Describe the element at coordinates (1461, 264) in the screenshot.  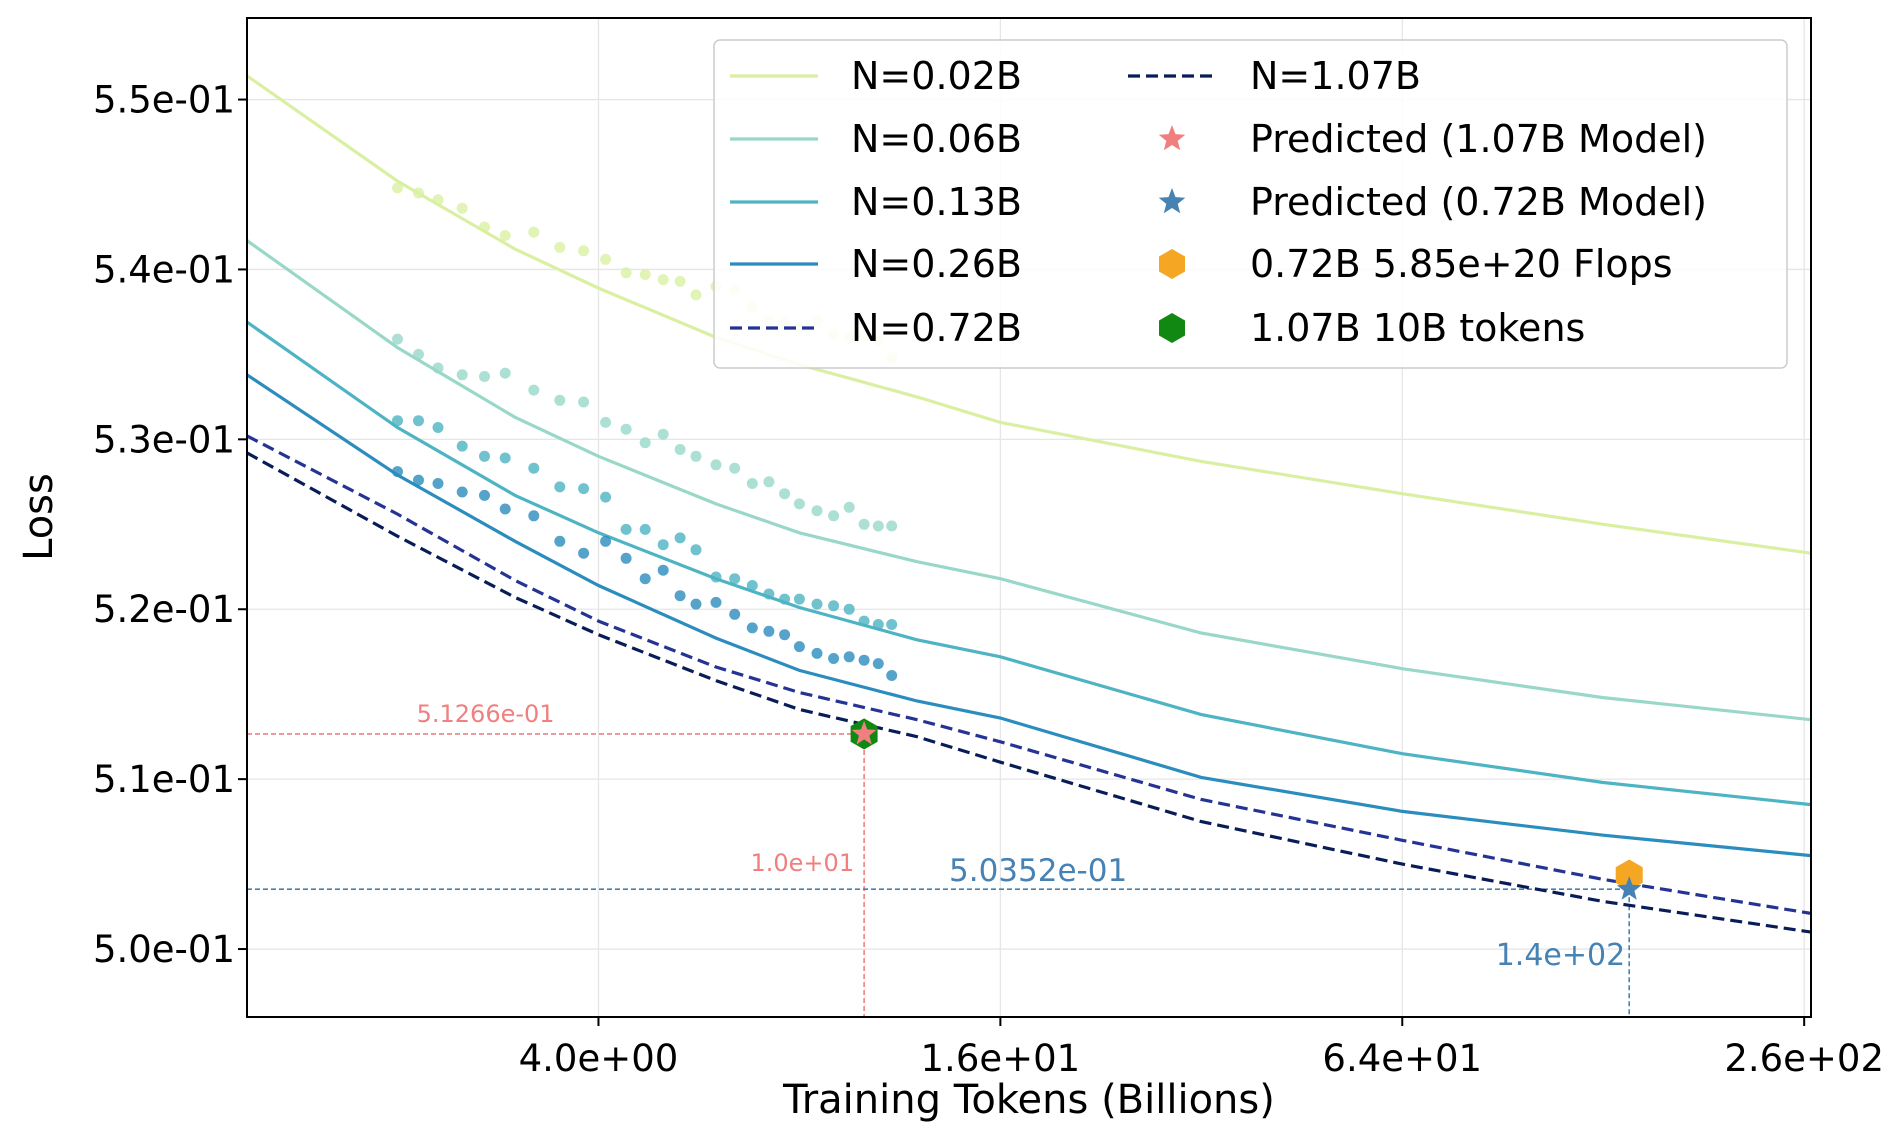
I see `legend-label: 0.72B 5.85e+20 Flops` at that location.